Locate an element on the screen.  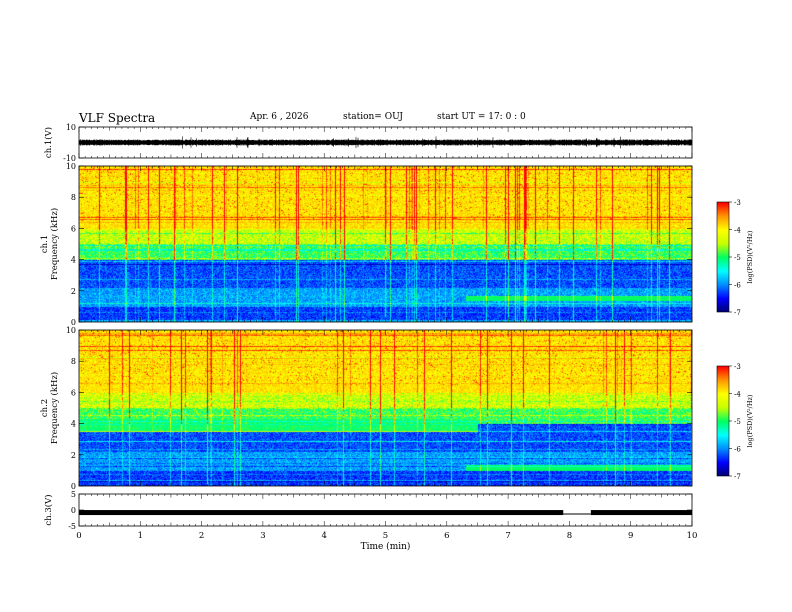
ch1-colorbar is located at coordinates (723, 257).